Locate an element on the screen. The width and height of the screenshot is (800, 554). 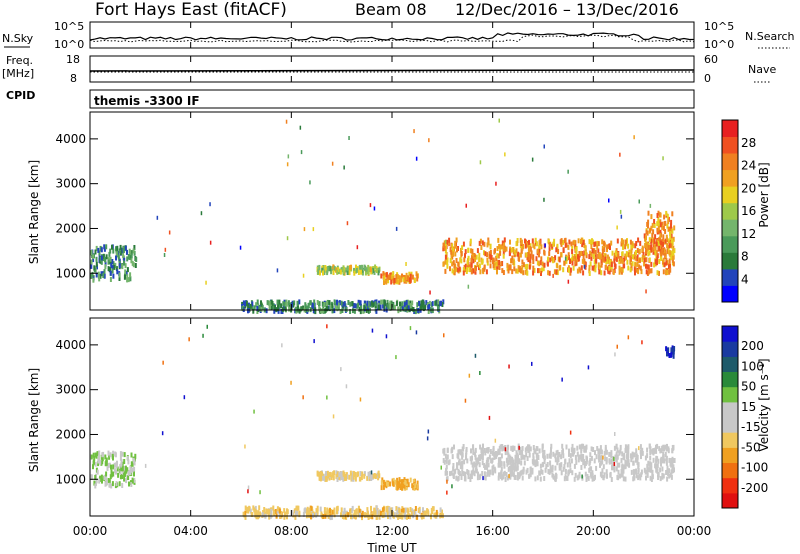
y-tick-label: 4000 is located at coordinates (70, 345).